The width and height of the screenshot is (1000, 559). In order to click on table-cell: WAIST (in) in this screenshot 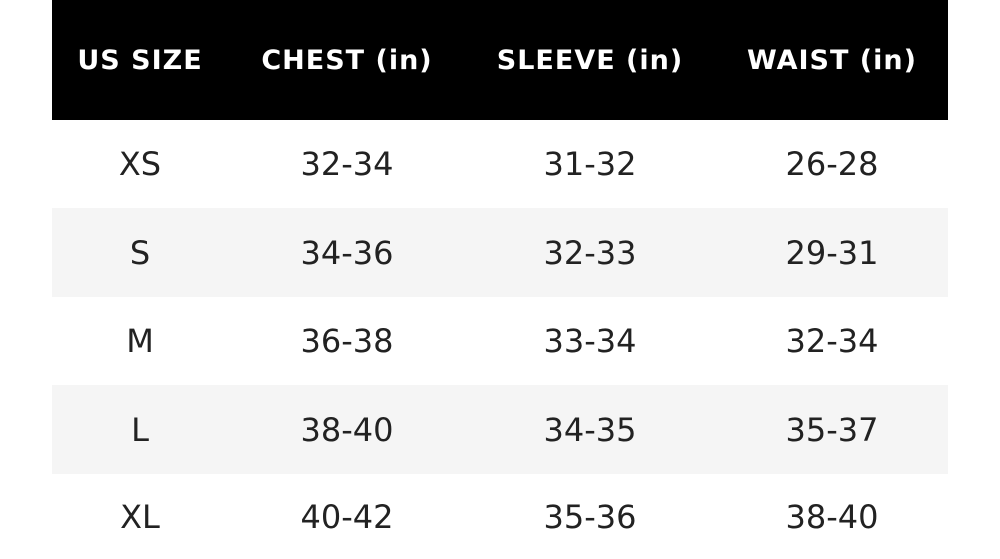, I will do `click(832, 60)`.